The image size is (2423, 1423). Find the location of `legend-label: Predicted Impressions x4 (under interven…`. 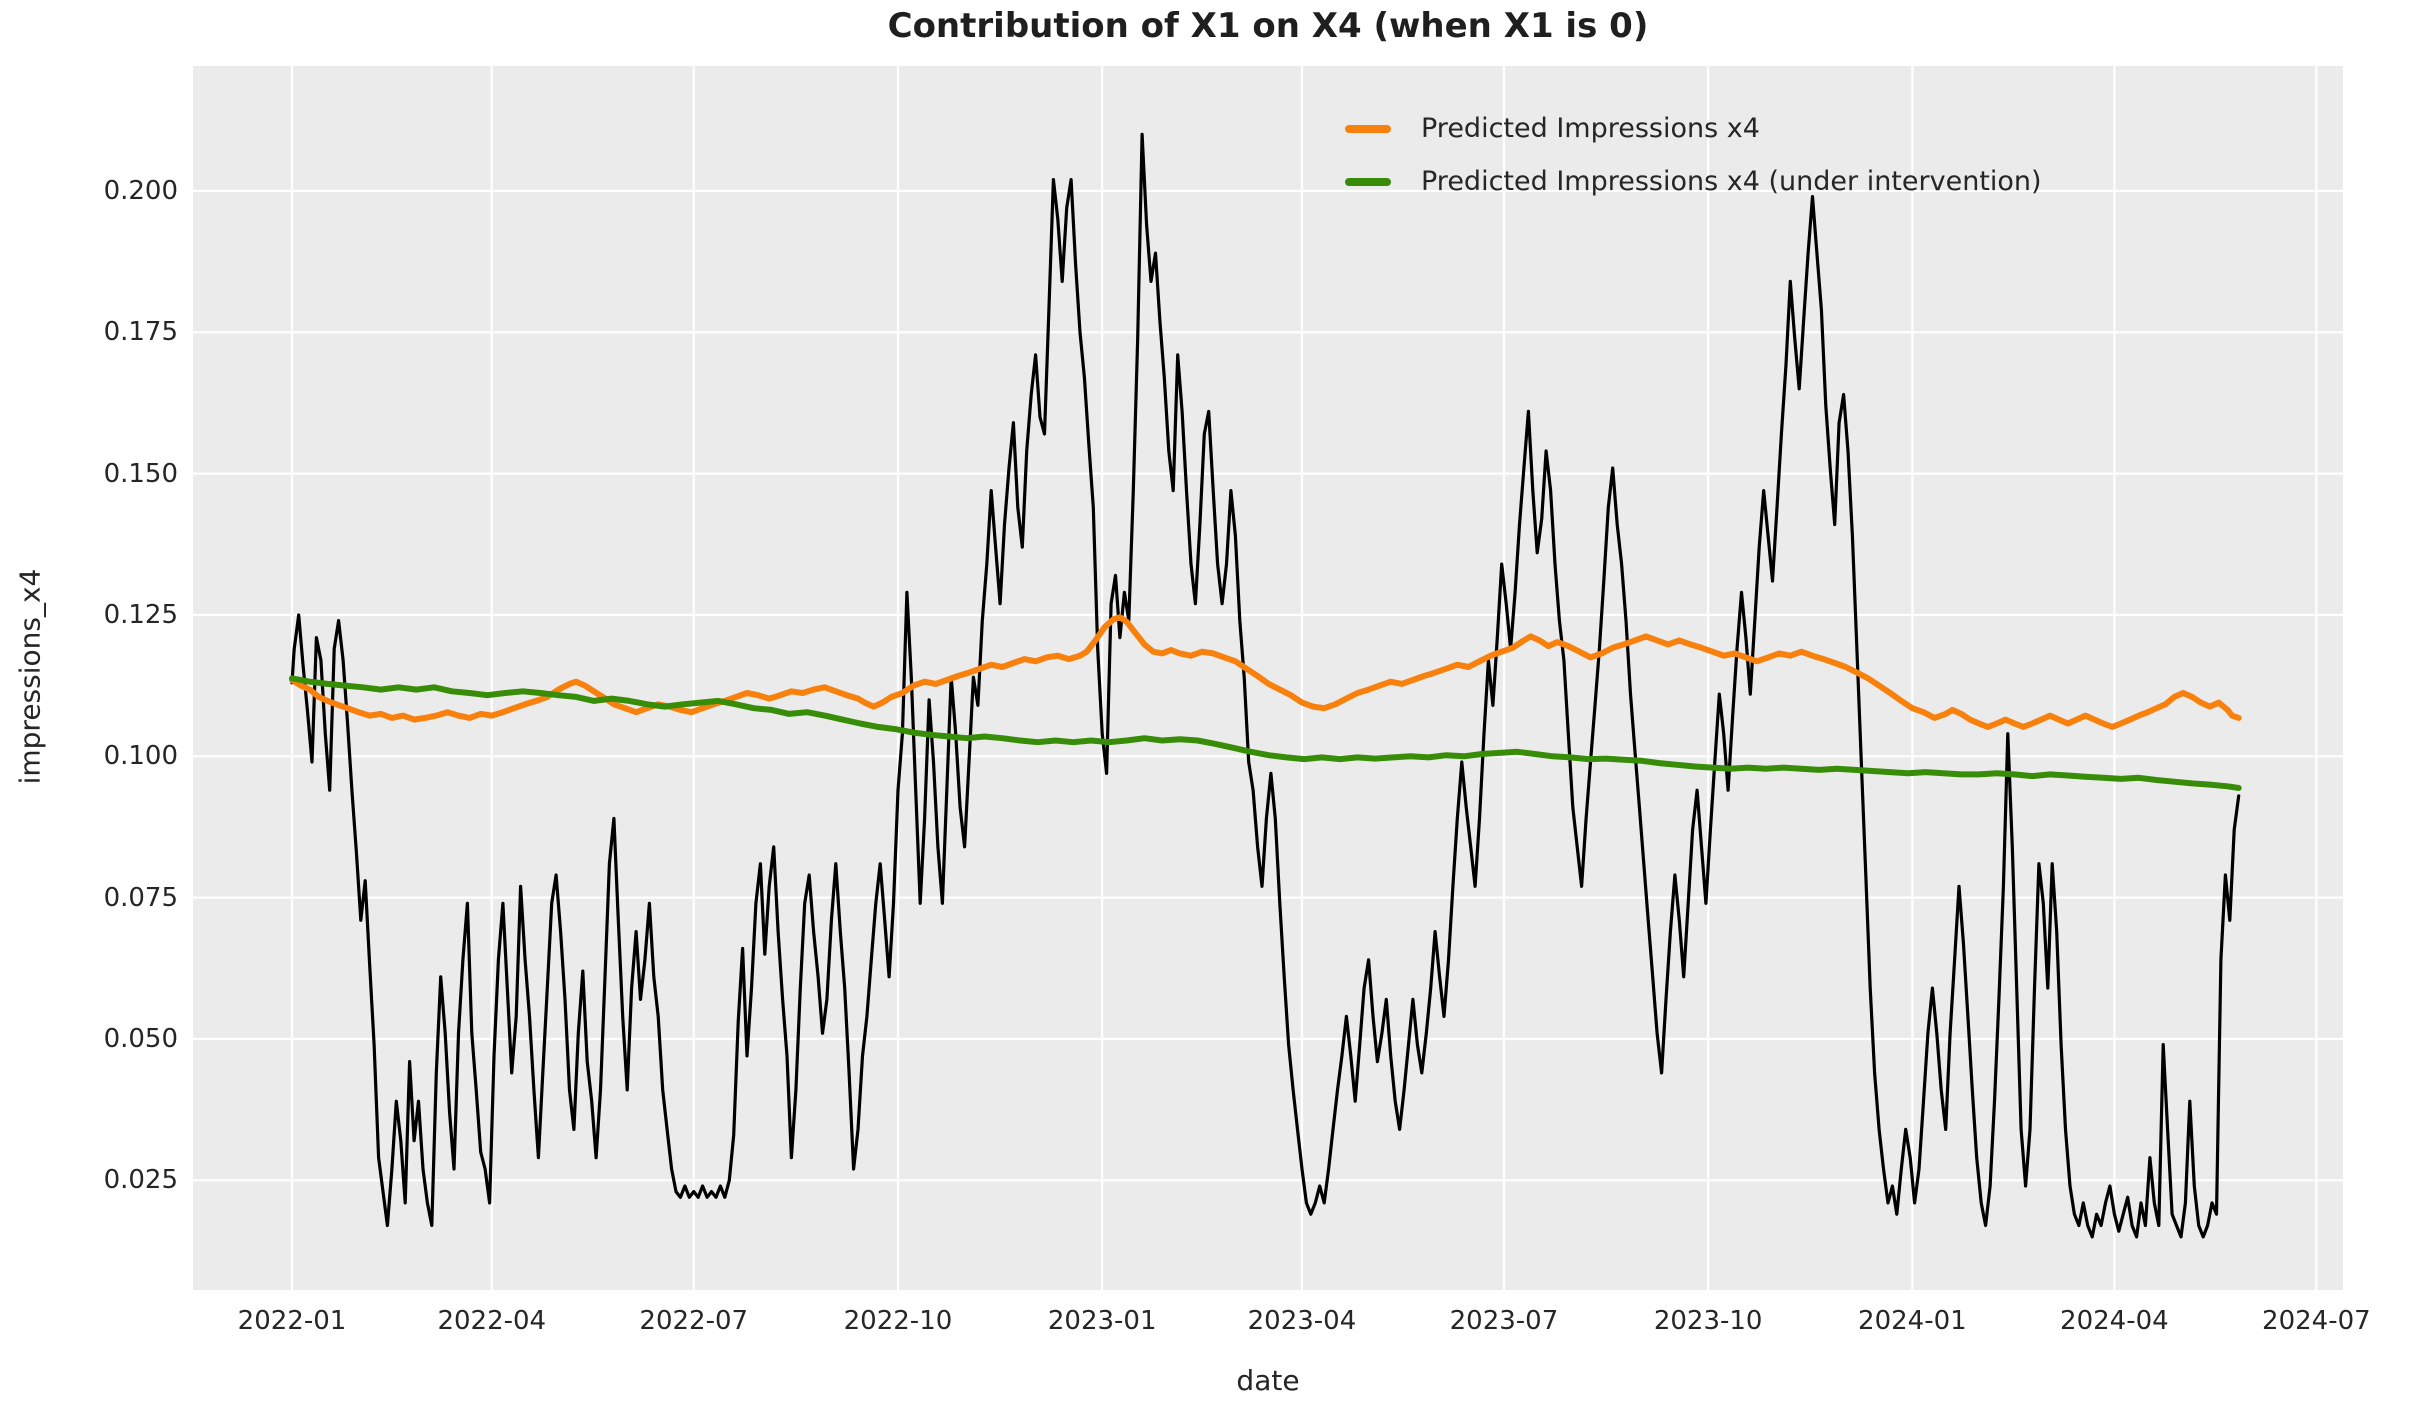

legend-label: Predicted Impressions x4 (under interven… is located at coordinates (1731, 181).